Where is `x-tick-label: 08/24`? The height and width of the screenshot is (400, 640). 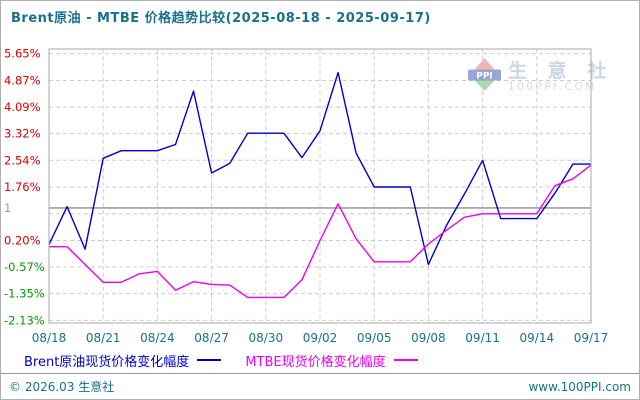
x-tick-label: 08/24 is located at coordinates (157, 338).